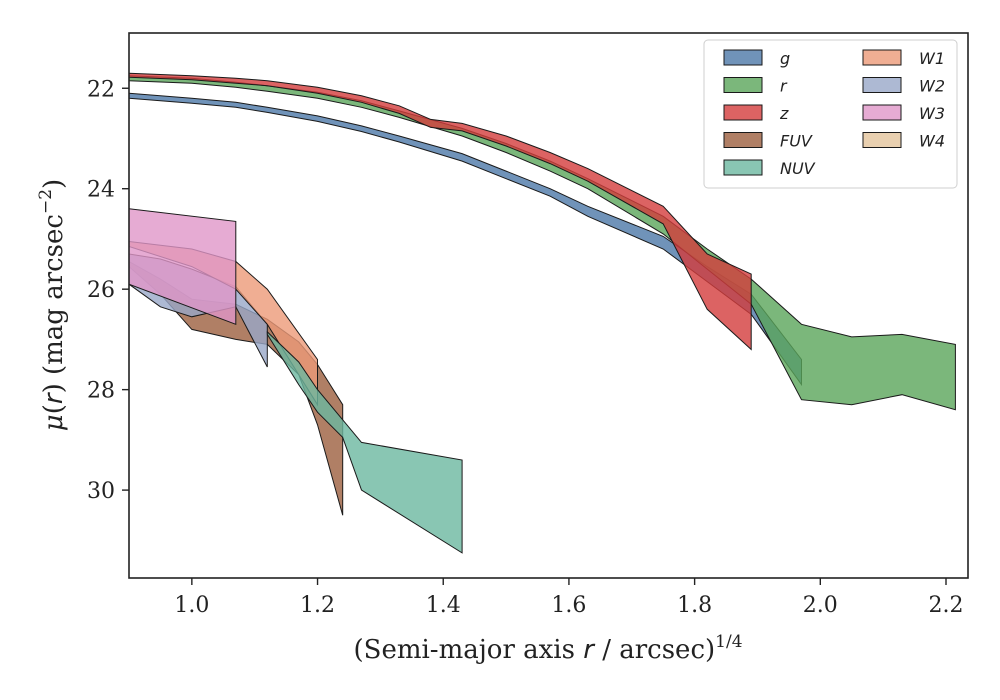  What do you see at coordinates (443, 605) in the screenshot?
I see `x-tick-label: 1.4` at bounding box center [443, 605].